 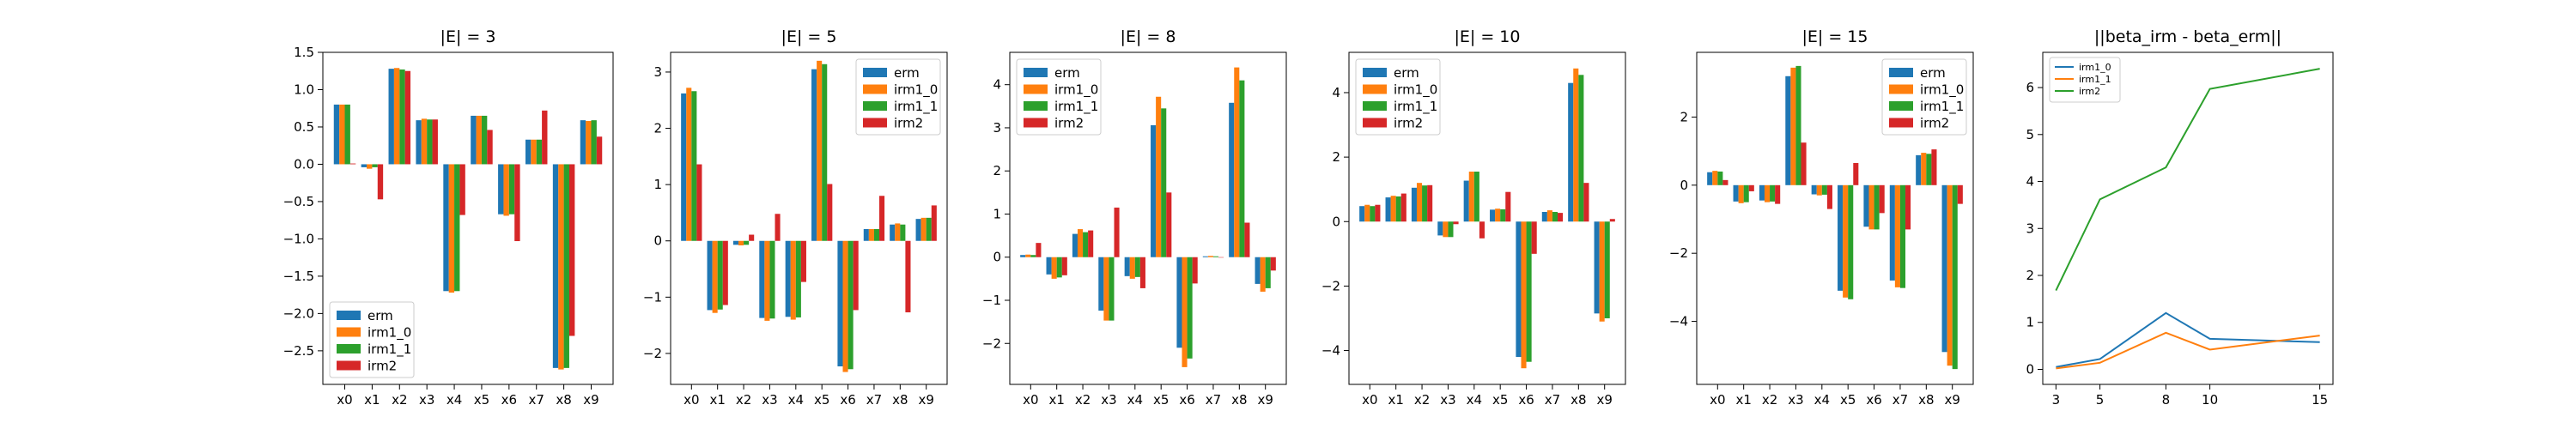 What do you see at coordinates (1841, 238) in the screenshot?
I see `bar-erm-x5` at bounding box center [1841, 238].